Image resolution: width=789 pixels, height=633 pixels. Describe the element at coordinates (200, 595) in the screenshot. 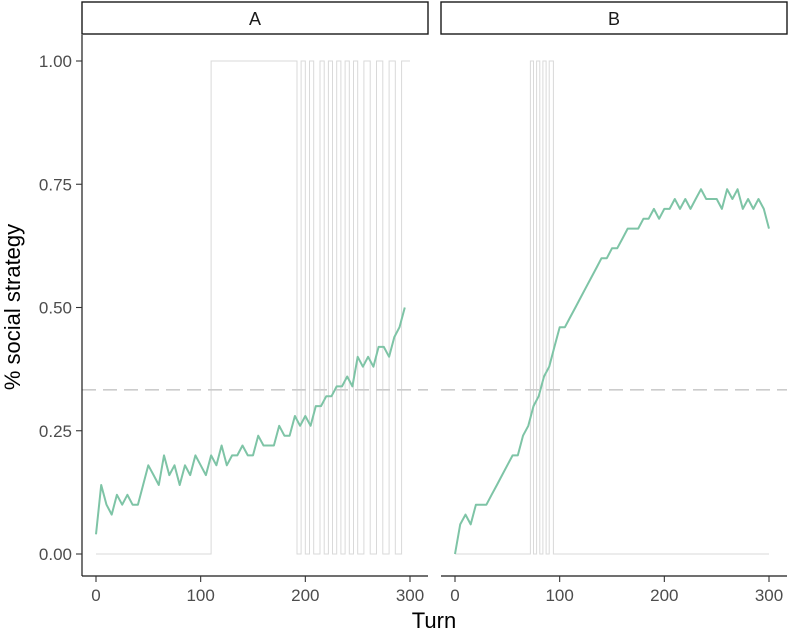

I see `panel-a-x-tick-label: 100` at that location.